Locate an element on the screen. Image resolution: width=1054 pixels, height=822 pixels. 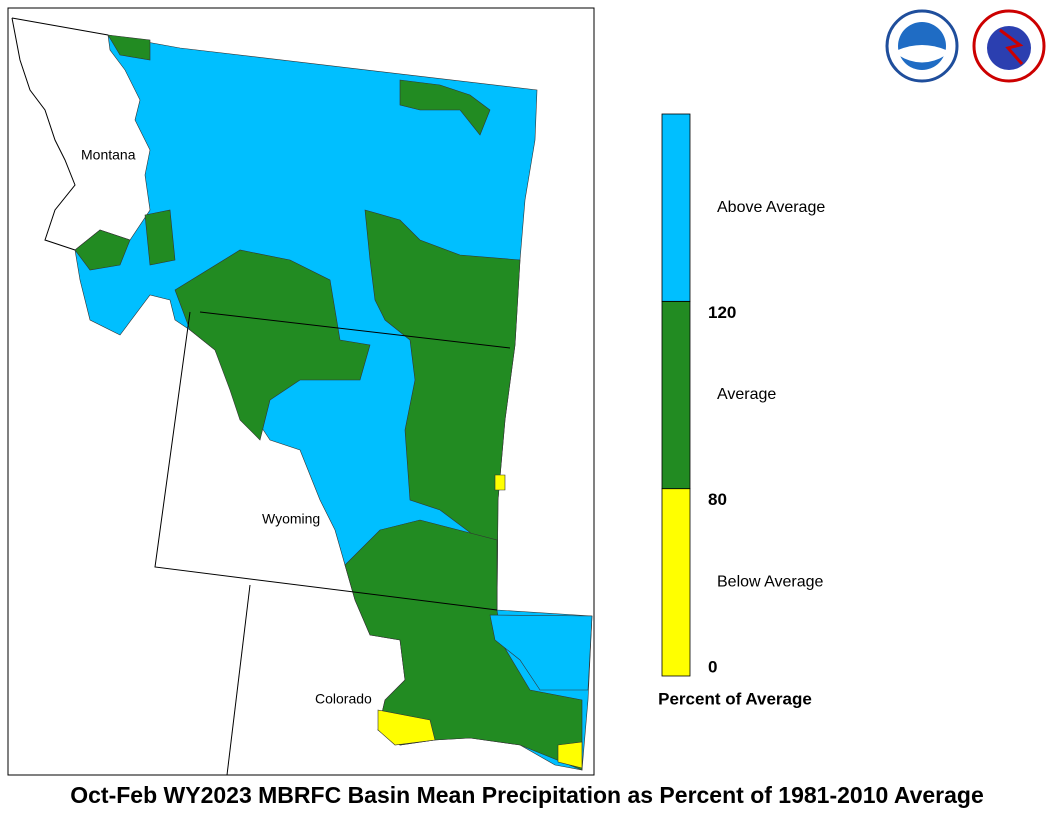
legend-label: Above Average is located at coordinates (771, 207).